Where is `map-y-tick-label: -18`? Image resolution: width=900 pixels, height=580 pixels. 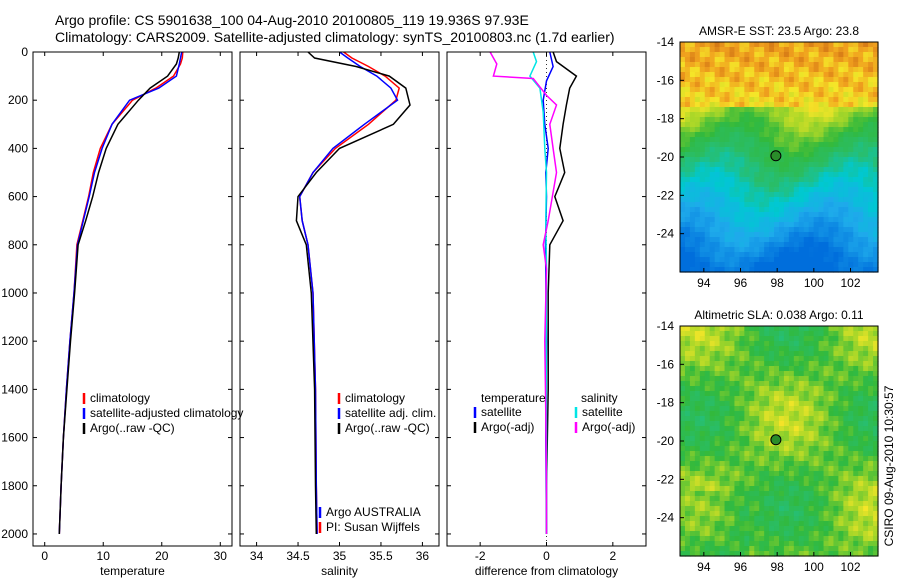 map-y-tick-label: -18 is located at coordinates (666, 119).